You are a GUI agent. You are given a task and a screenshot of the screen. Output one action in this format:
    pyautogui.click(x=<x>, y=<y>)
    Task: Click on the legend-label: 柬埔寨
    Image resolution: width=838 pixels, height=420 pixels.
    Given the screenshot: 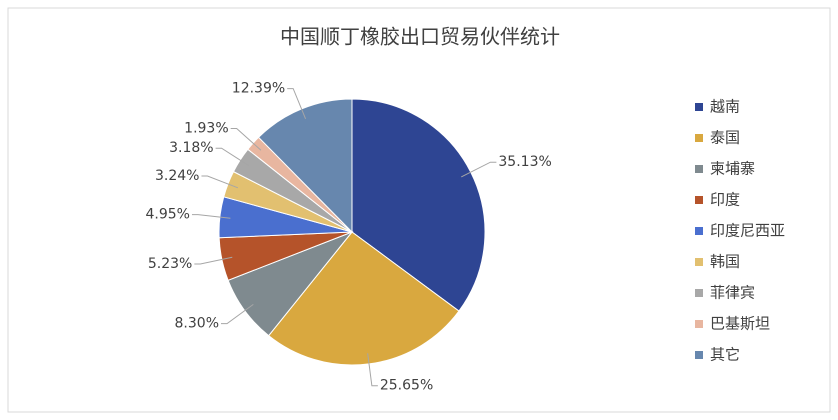 What is the action you would take?
    pyautogui.click(x=732, y=169)
    